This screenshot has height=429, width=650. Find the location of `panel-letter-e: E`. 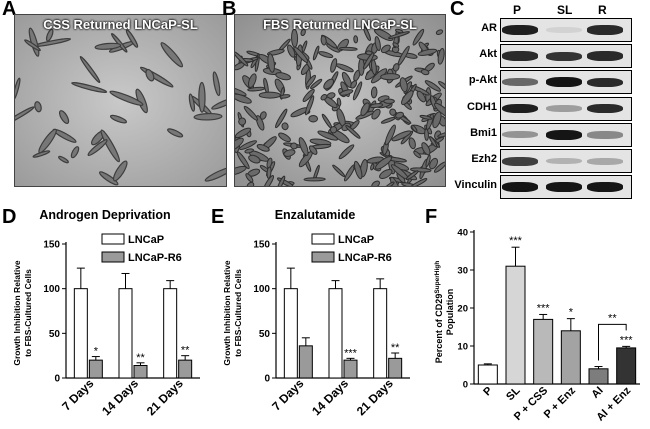

panel-letter-e: E is located at coordinates (218, 217).